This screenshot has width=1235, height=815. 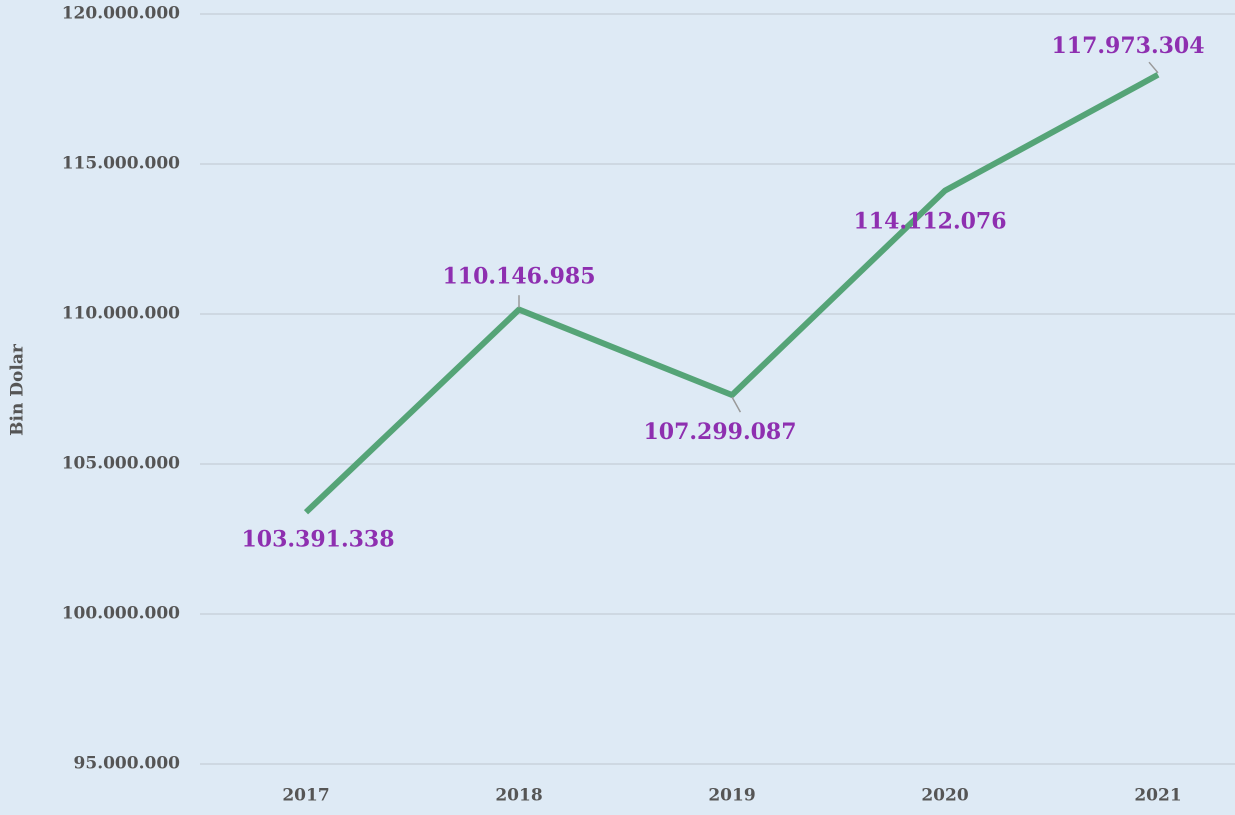 I want to click on y-tick-label: 115.000.000, so click(x=121, y=164).